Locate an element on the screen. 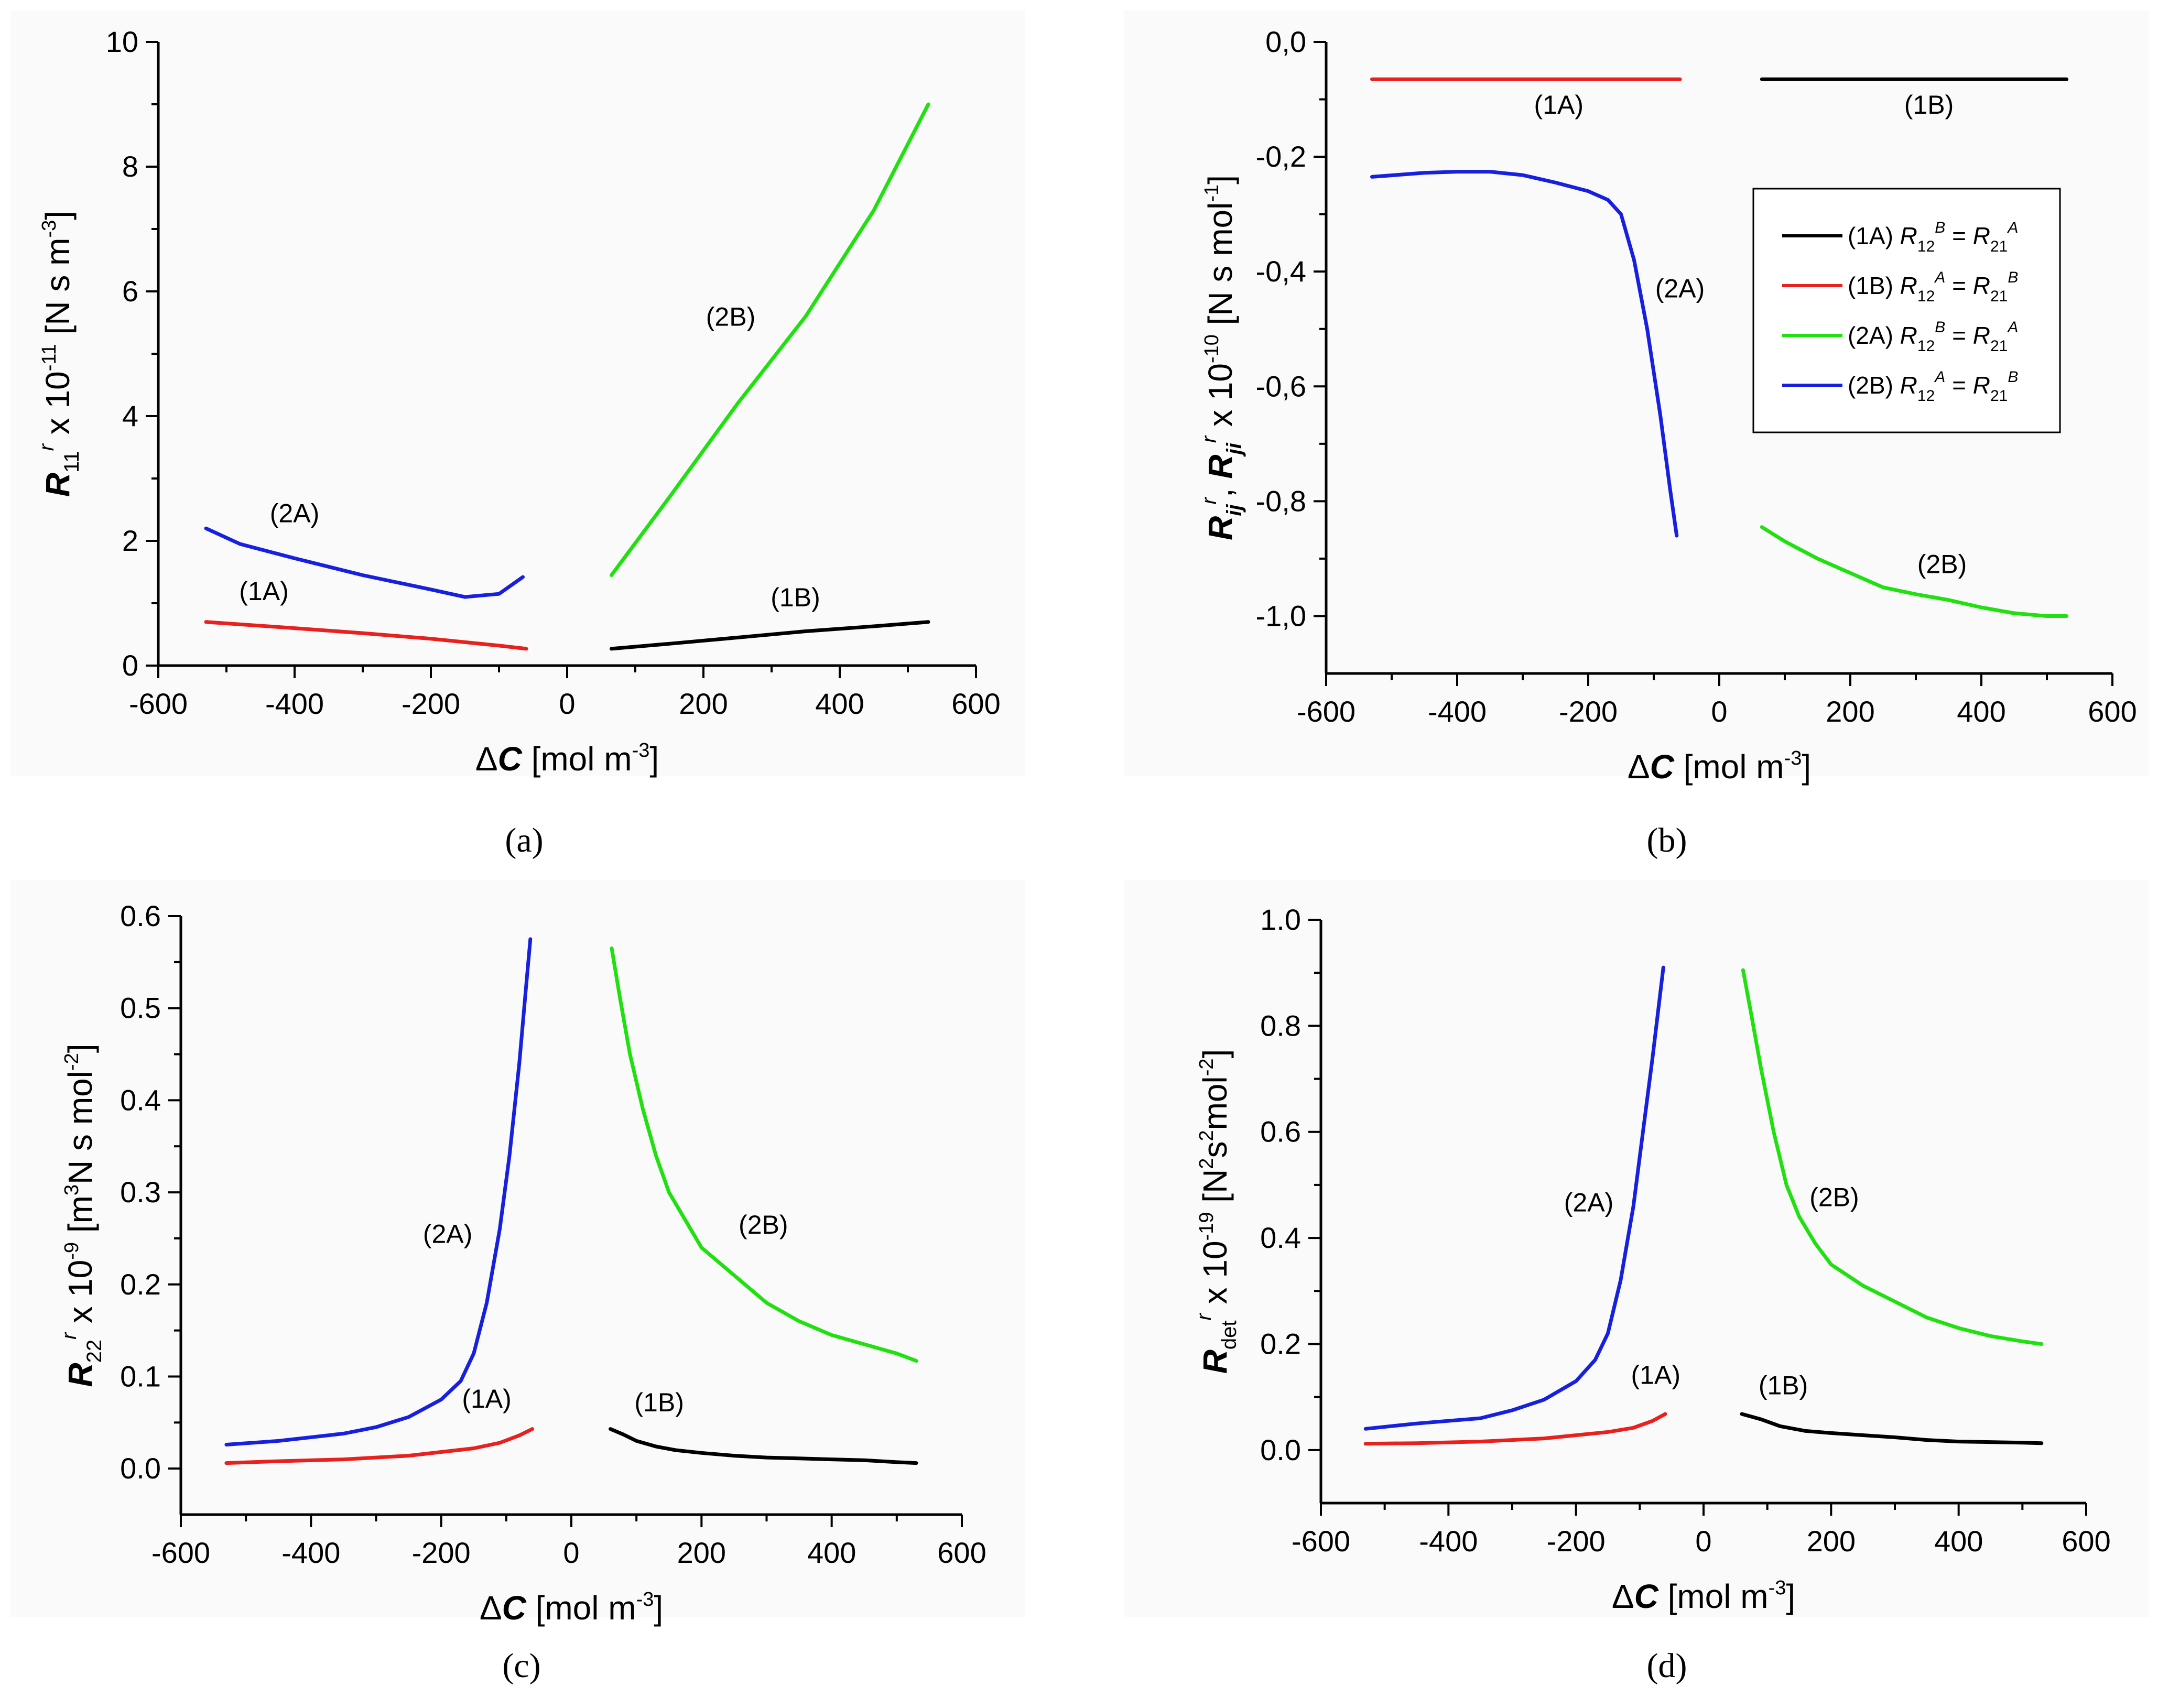 The image size is (2158, 1708). y-title-var2: R is located at coordinates (1220, 466).